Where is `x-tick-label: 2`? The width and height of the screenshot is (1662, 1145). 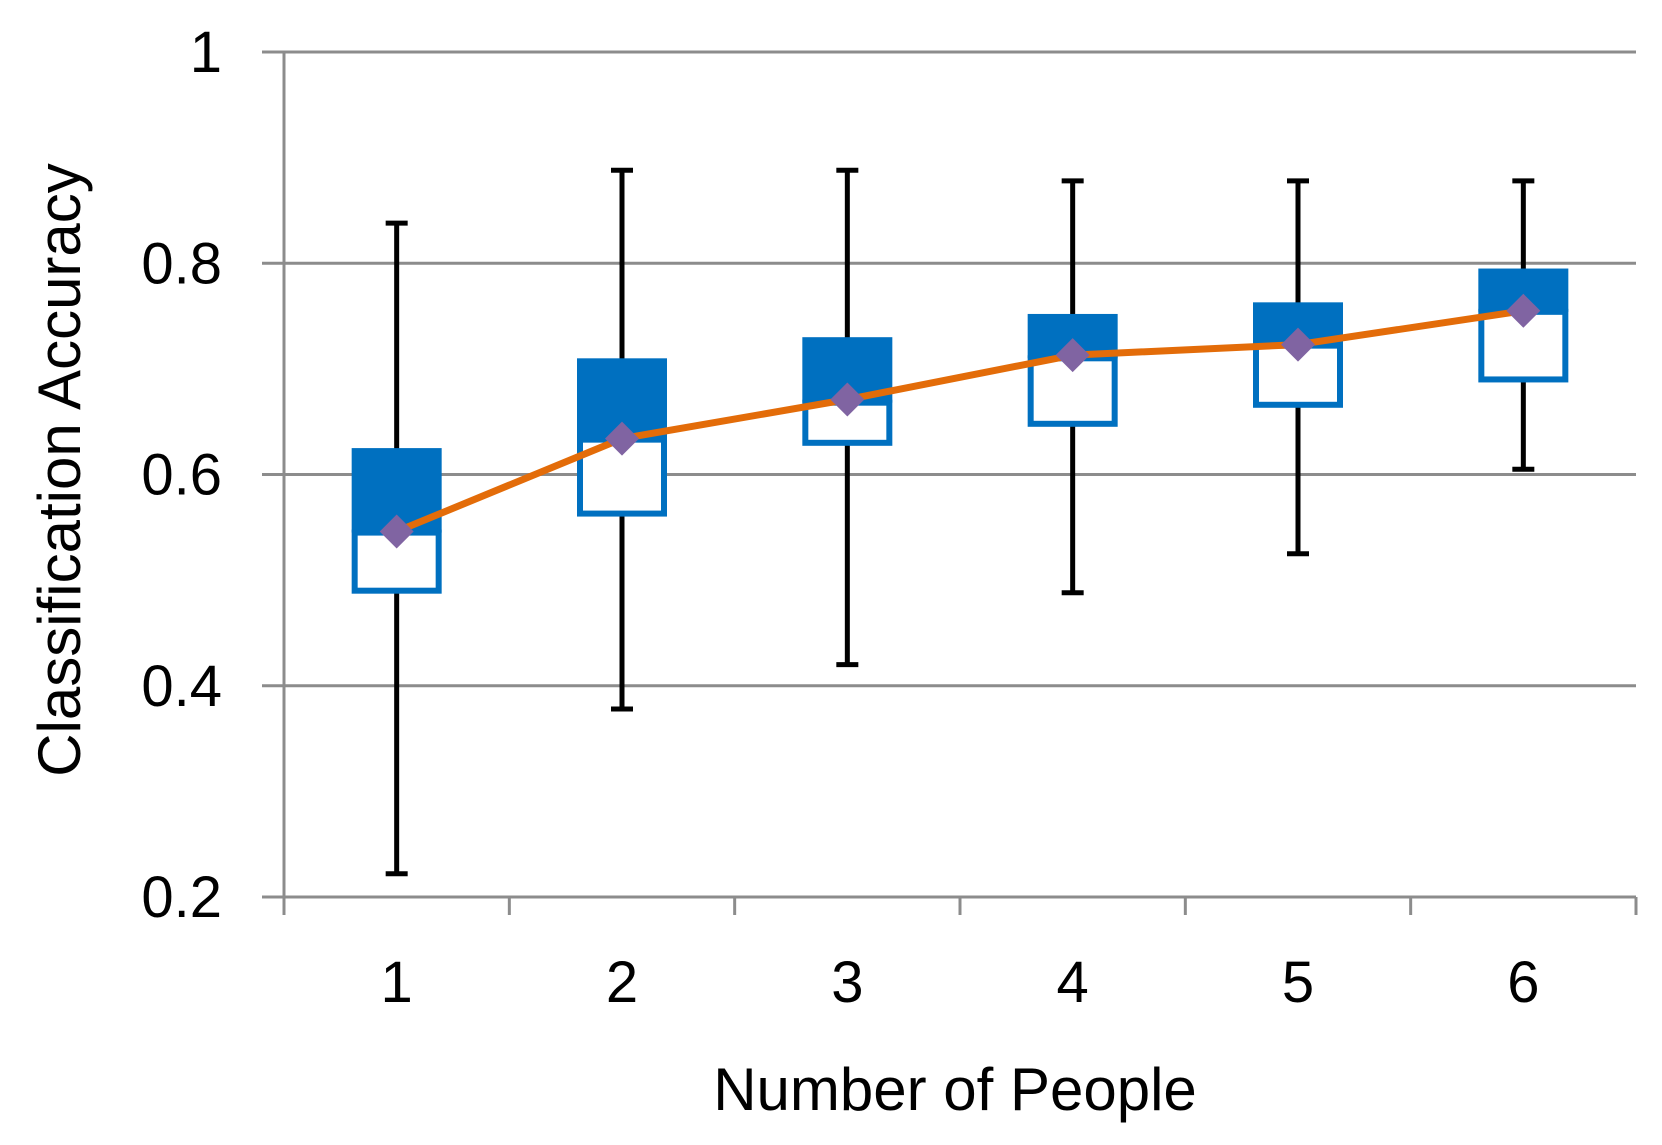
x-tick-label: 2 is located at coordinates (622, 982).